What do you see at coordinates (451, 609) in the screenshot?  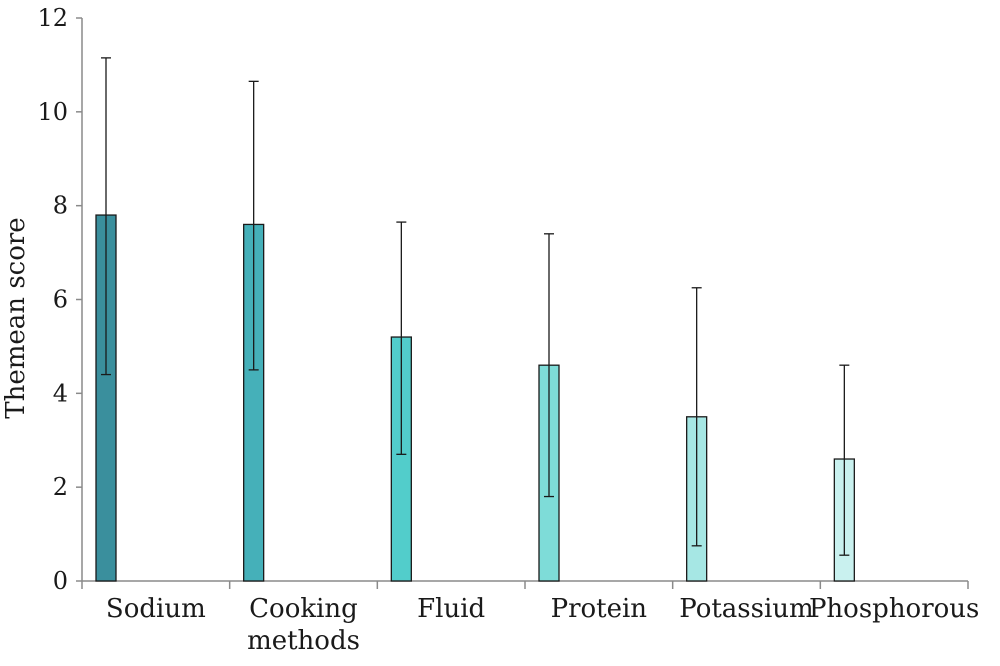 I see `x-category-label: Fluid` at bounding box center [451, 609].